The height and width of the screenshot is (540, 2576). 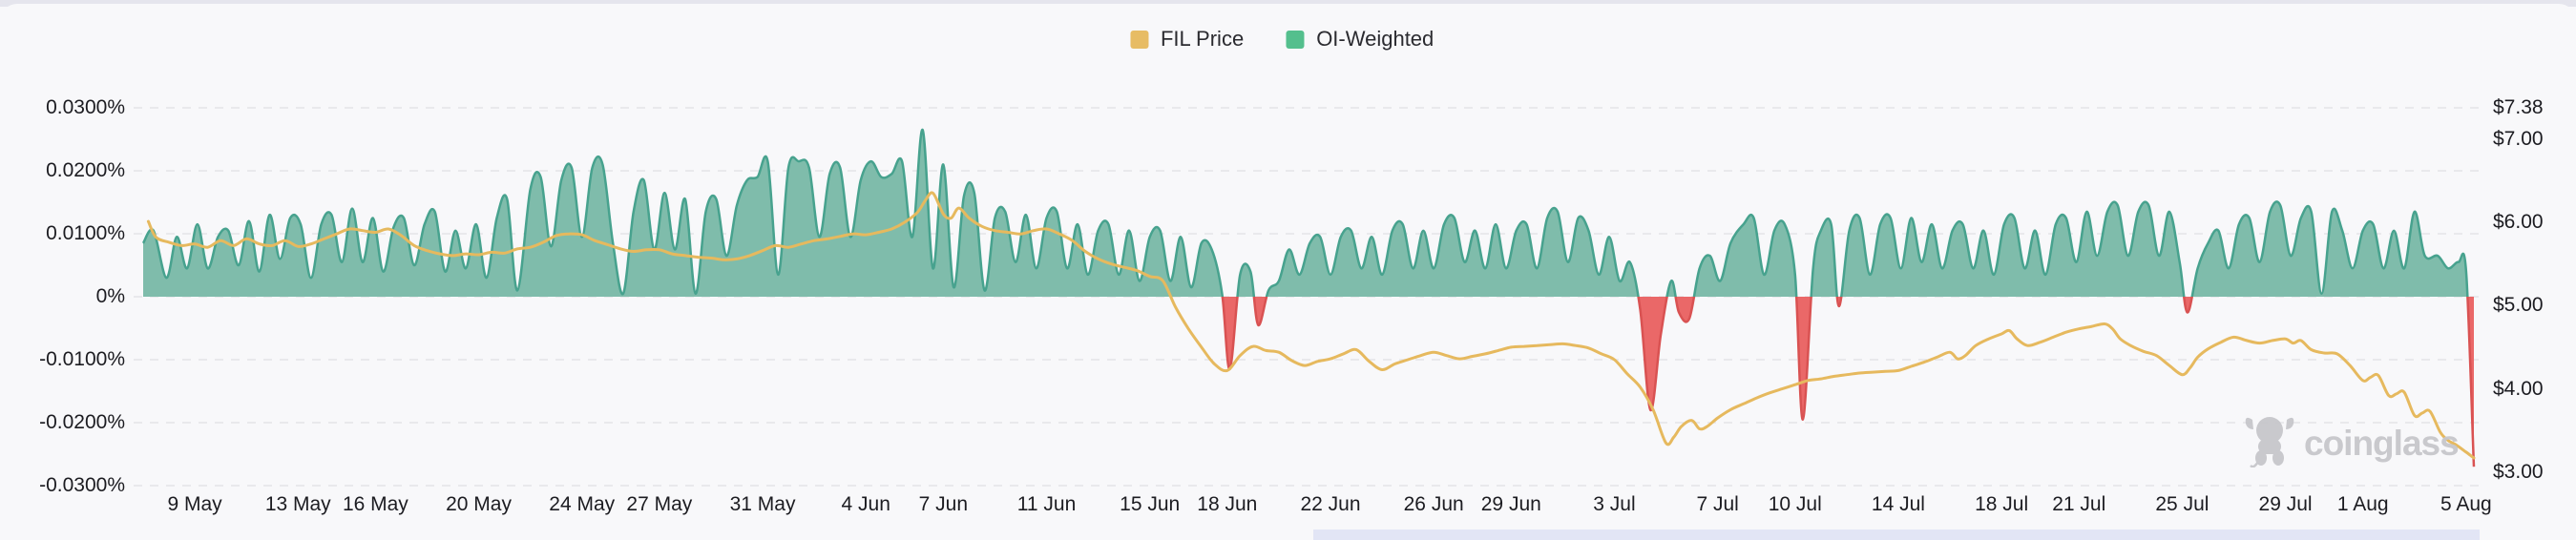 What do you see at coordinates (2382, 443) in the screenshot?
I see `watermark-text: coinglass` at bounding box center [2382, 443].